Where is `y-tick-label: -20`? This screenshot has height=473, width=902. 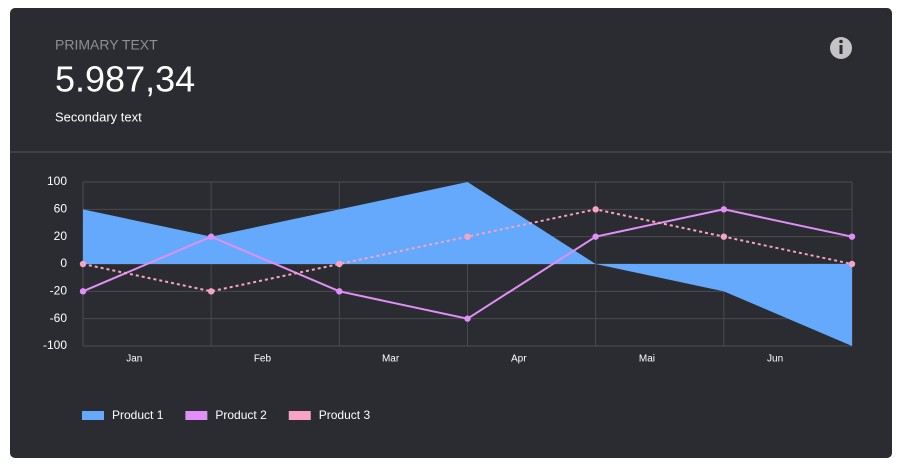 y-tick-label: -20 is located at coordinates (59, 291).